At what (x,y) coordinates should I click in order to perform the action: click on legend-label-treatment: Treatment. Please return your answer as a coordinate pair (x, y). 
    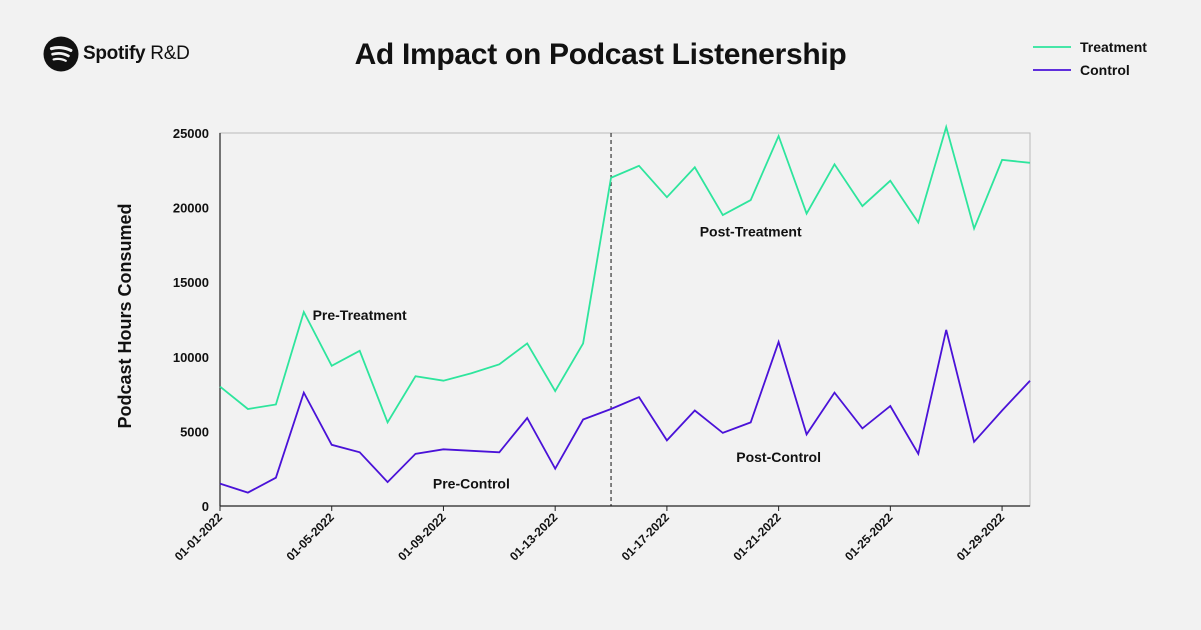
    Looking at the image, I should click on (1113, 47).